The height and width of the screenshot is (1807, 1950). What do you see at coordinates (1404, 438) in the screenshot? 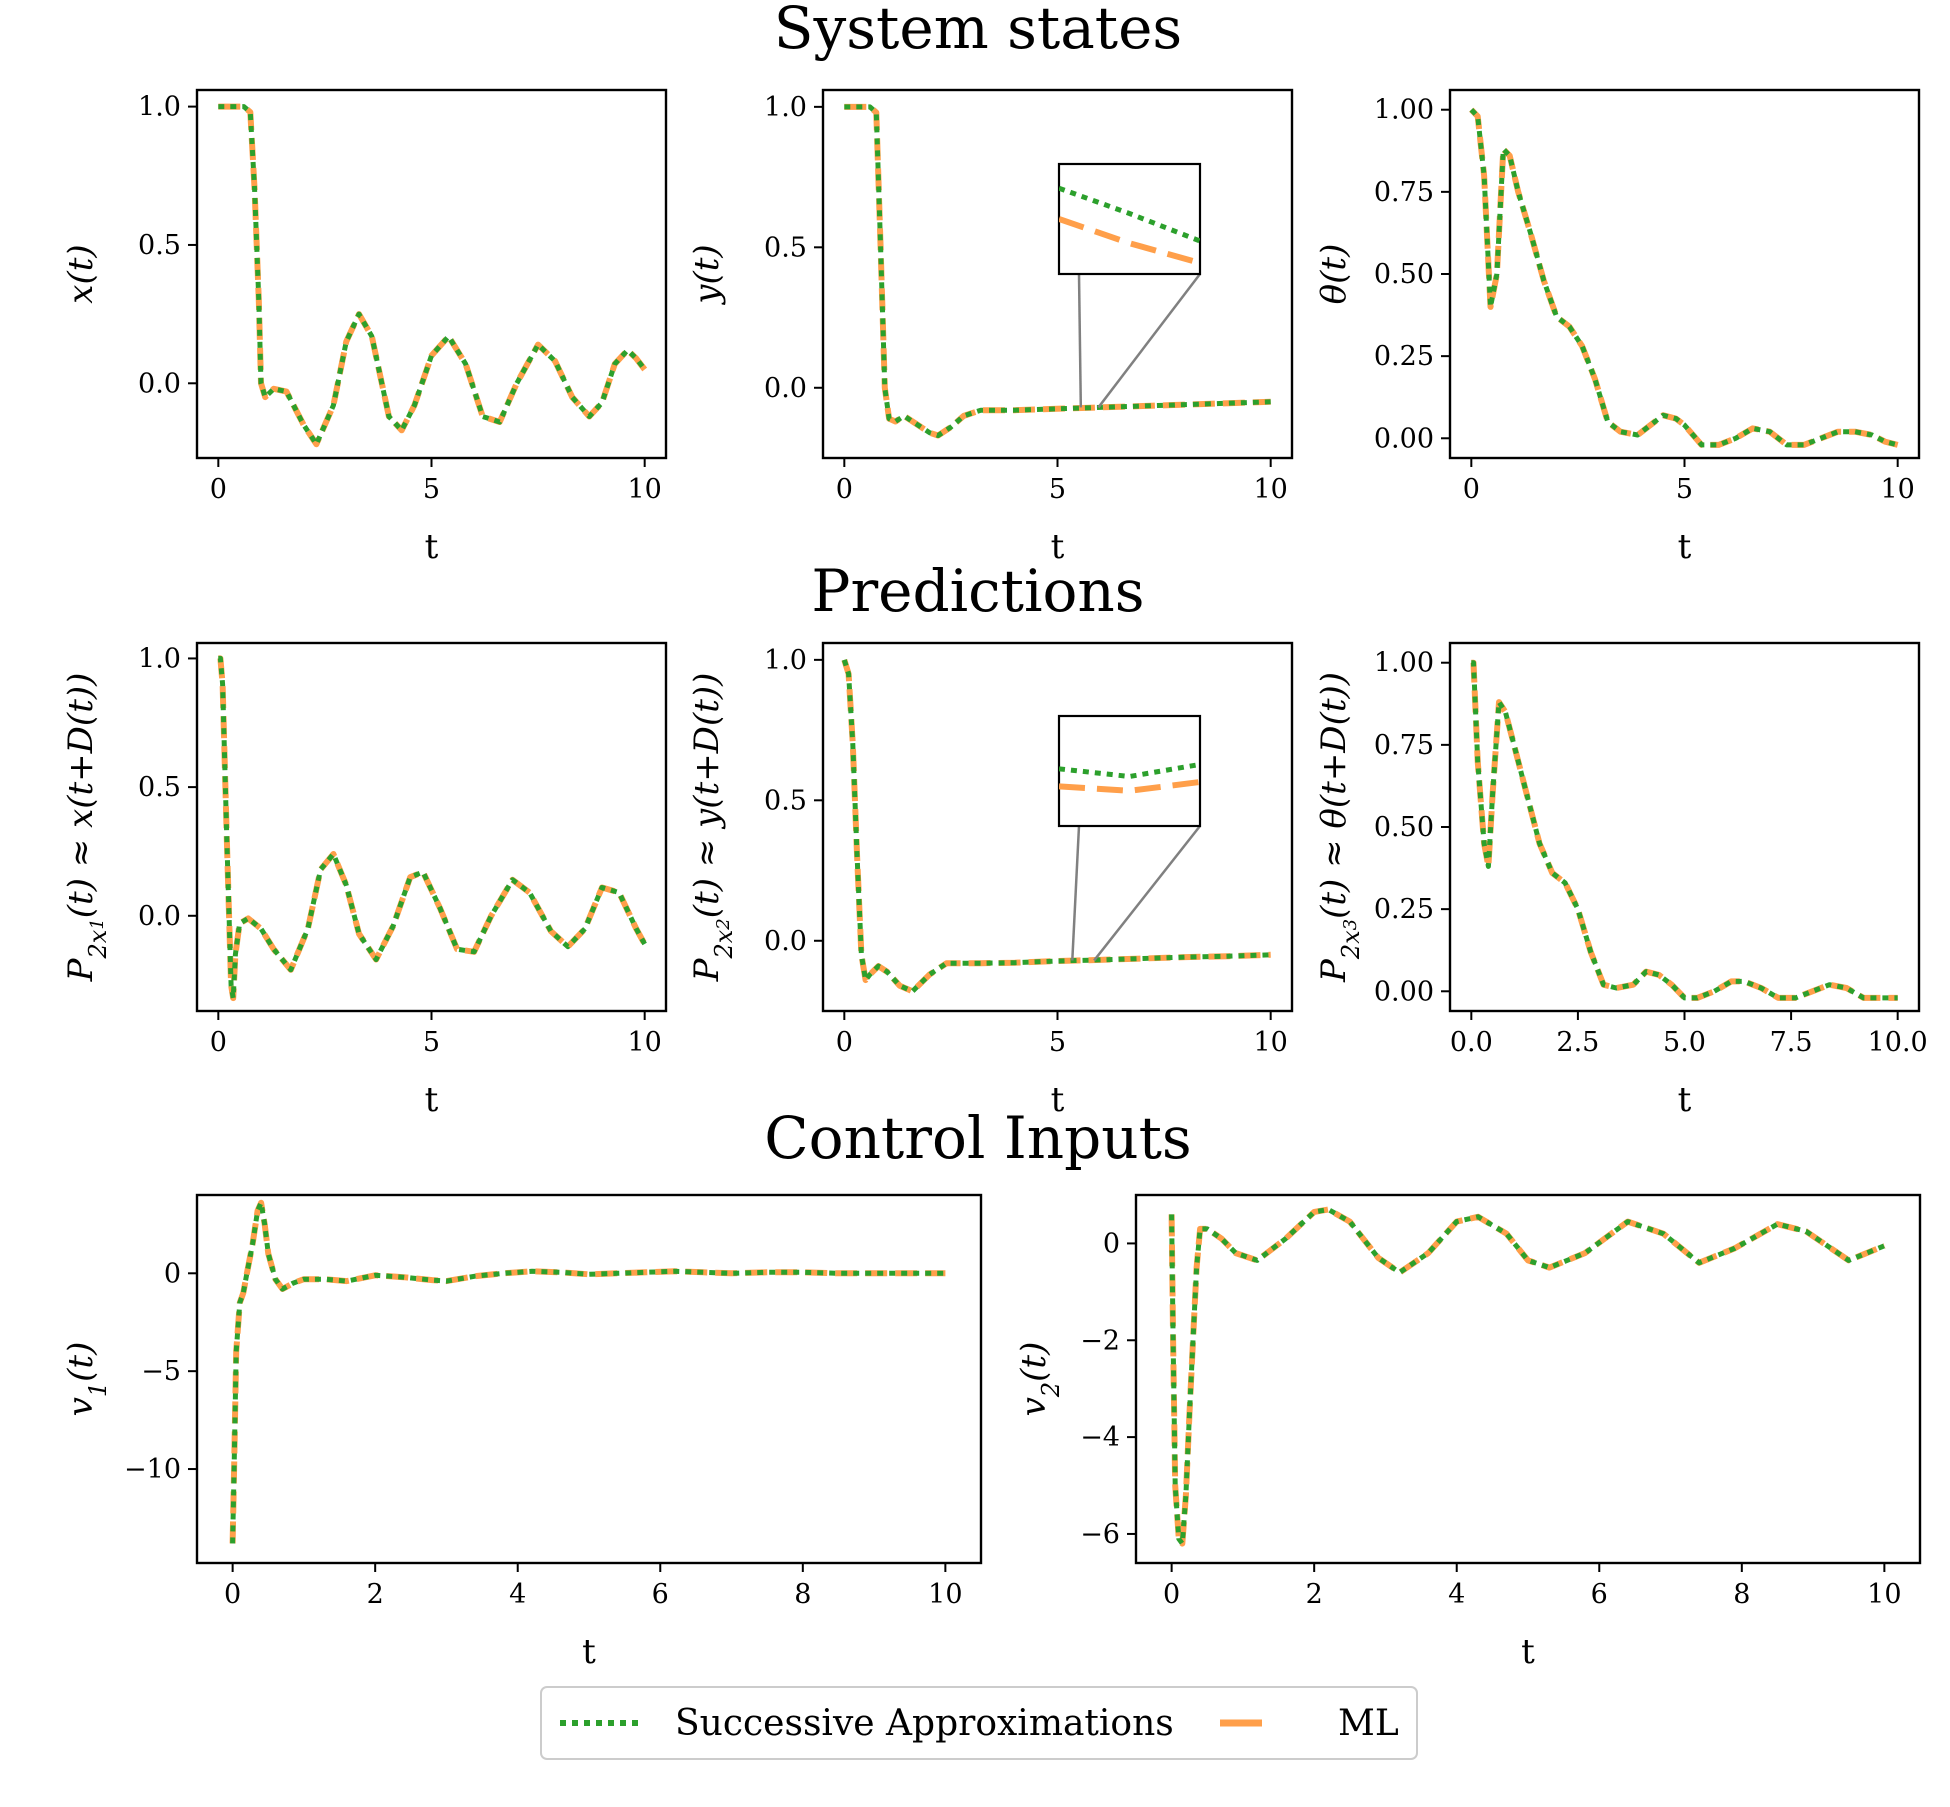
I see `ytick-label-theta: 0.00` at bounding box center [1404, 438].